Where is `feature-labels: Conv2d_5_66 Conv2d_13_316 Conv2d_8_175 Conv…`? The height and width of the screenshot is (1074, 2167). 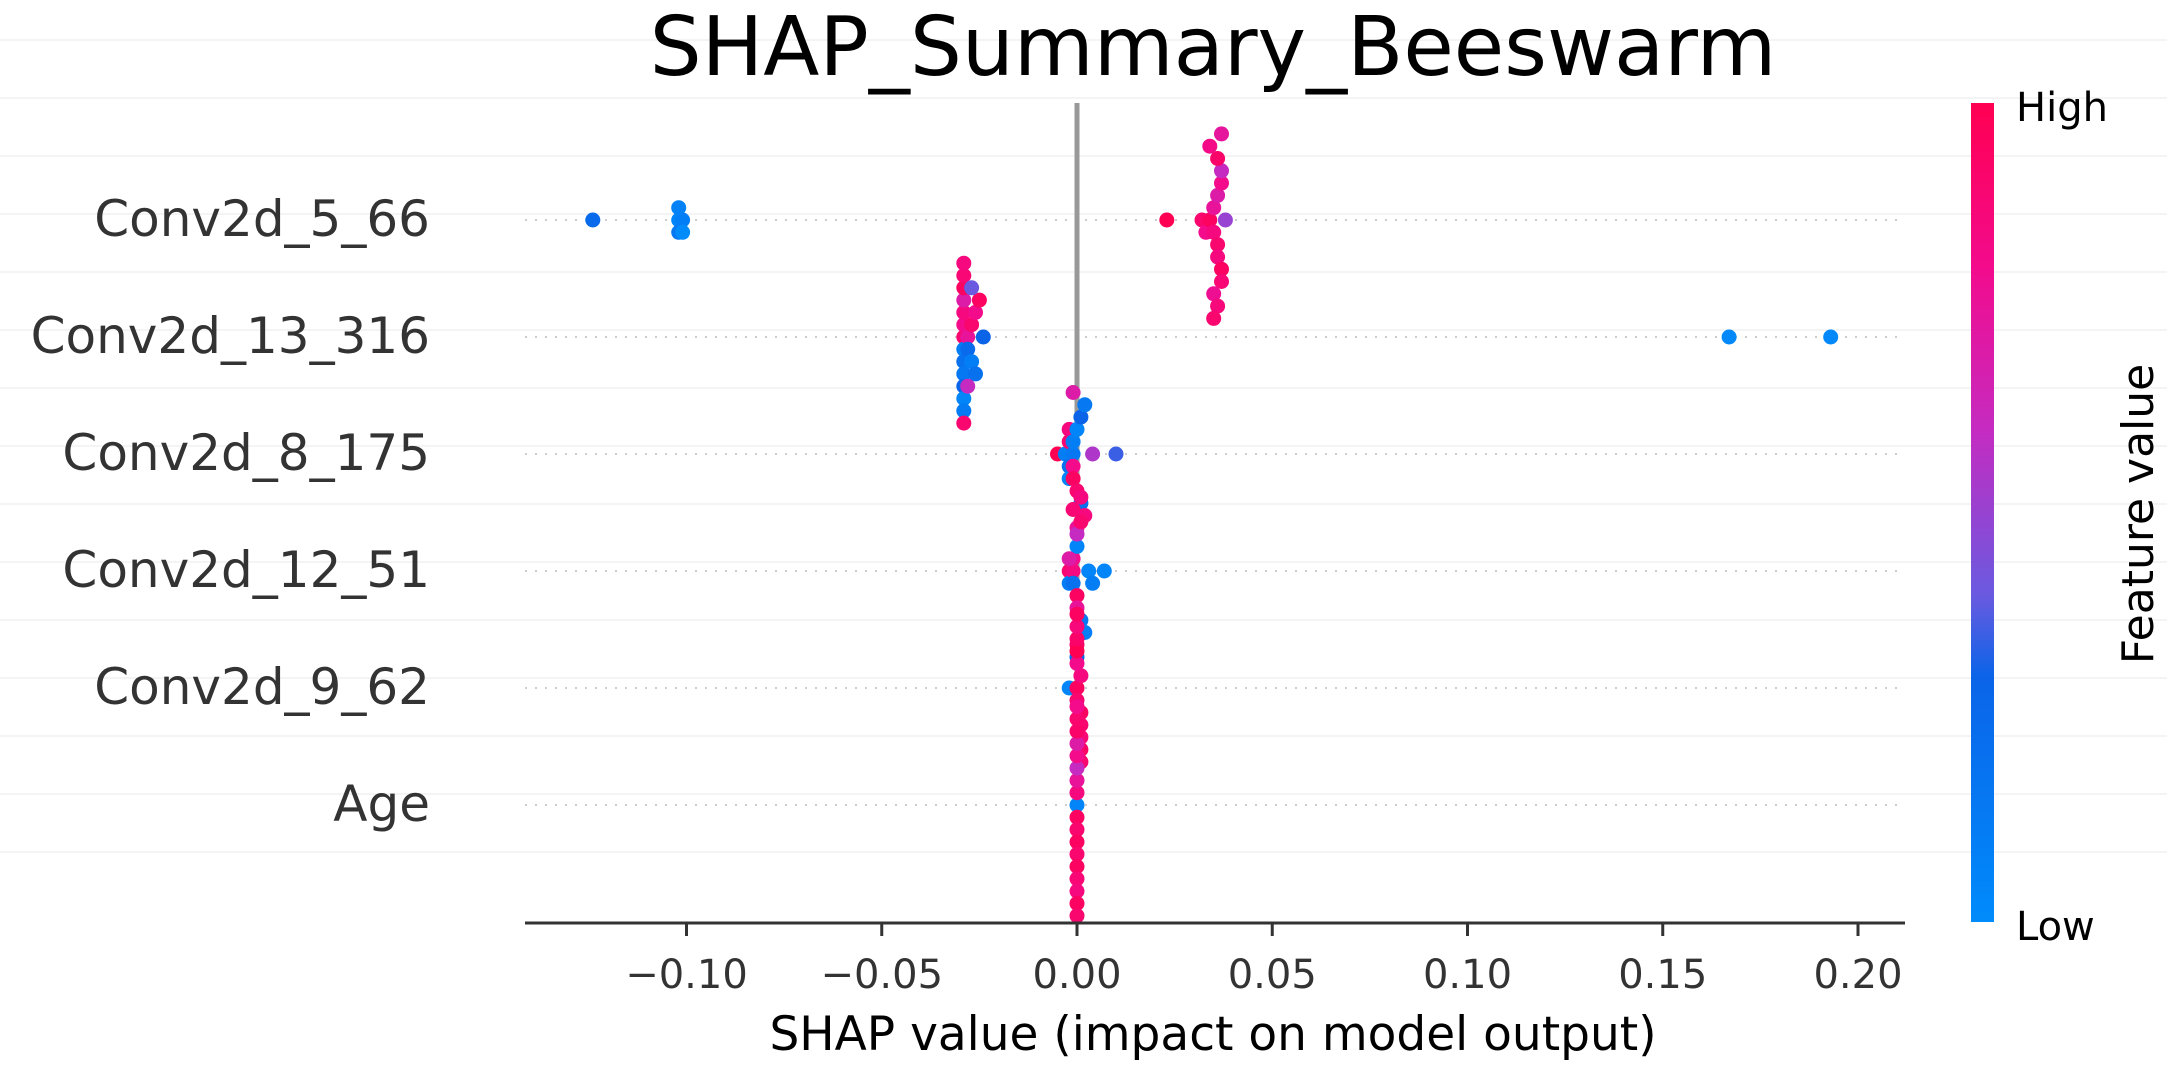
feature-labels: Conv2d_5_66 Conv2d_13_316 Conv2d_8_175 Conv… is located at coordinates (230, 511).